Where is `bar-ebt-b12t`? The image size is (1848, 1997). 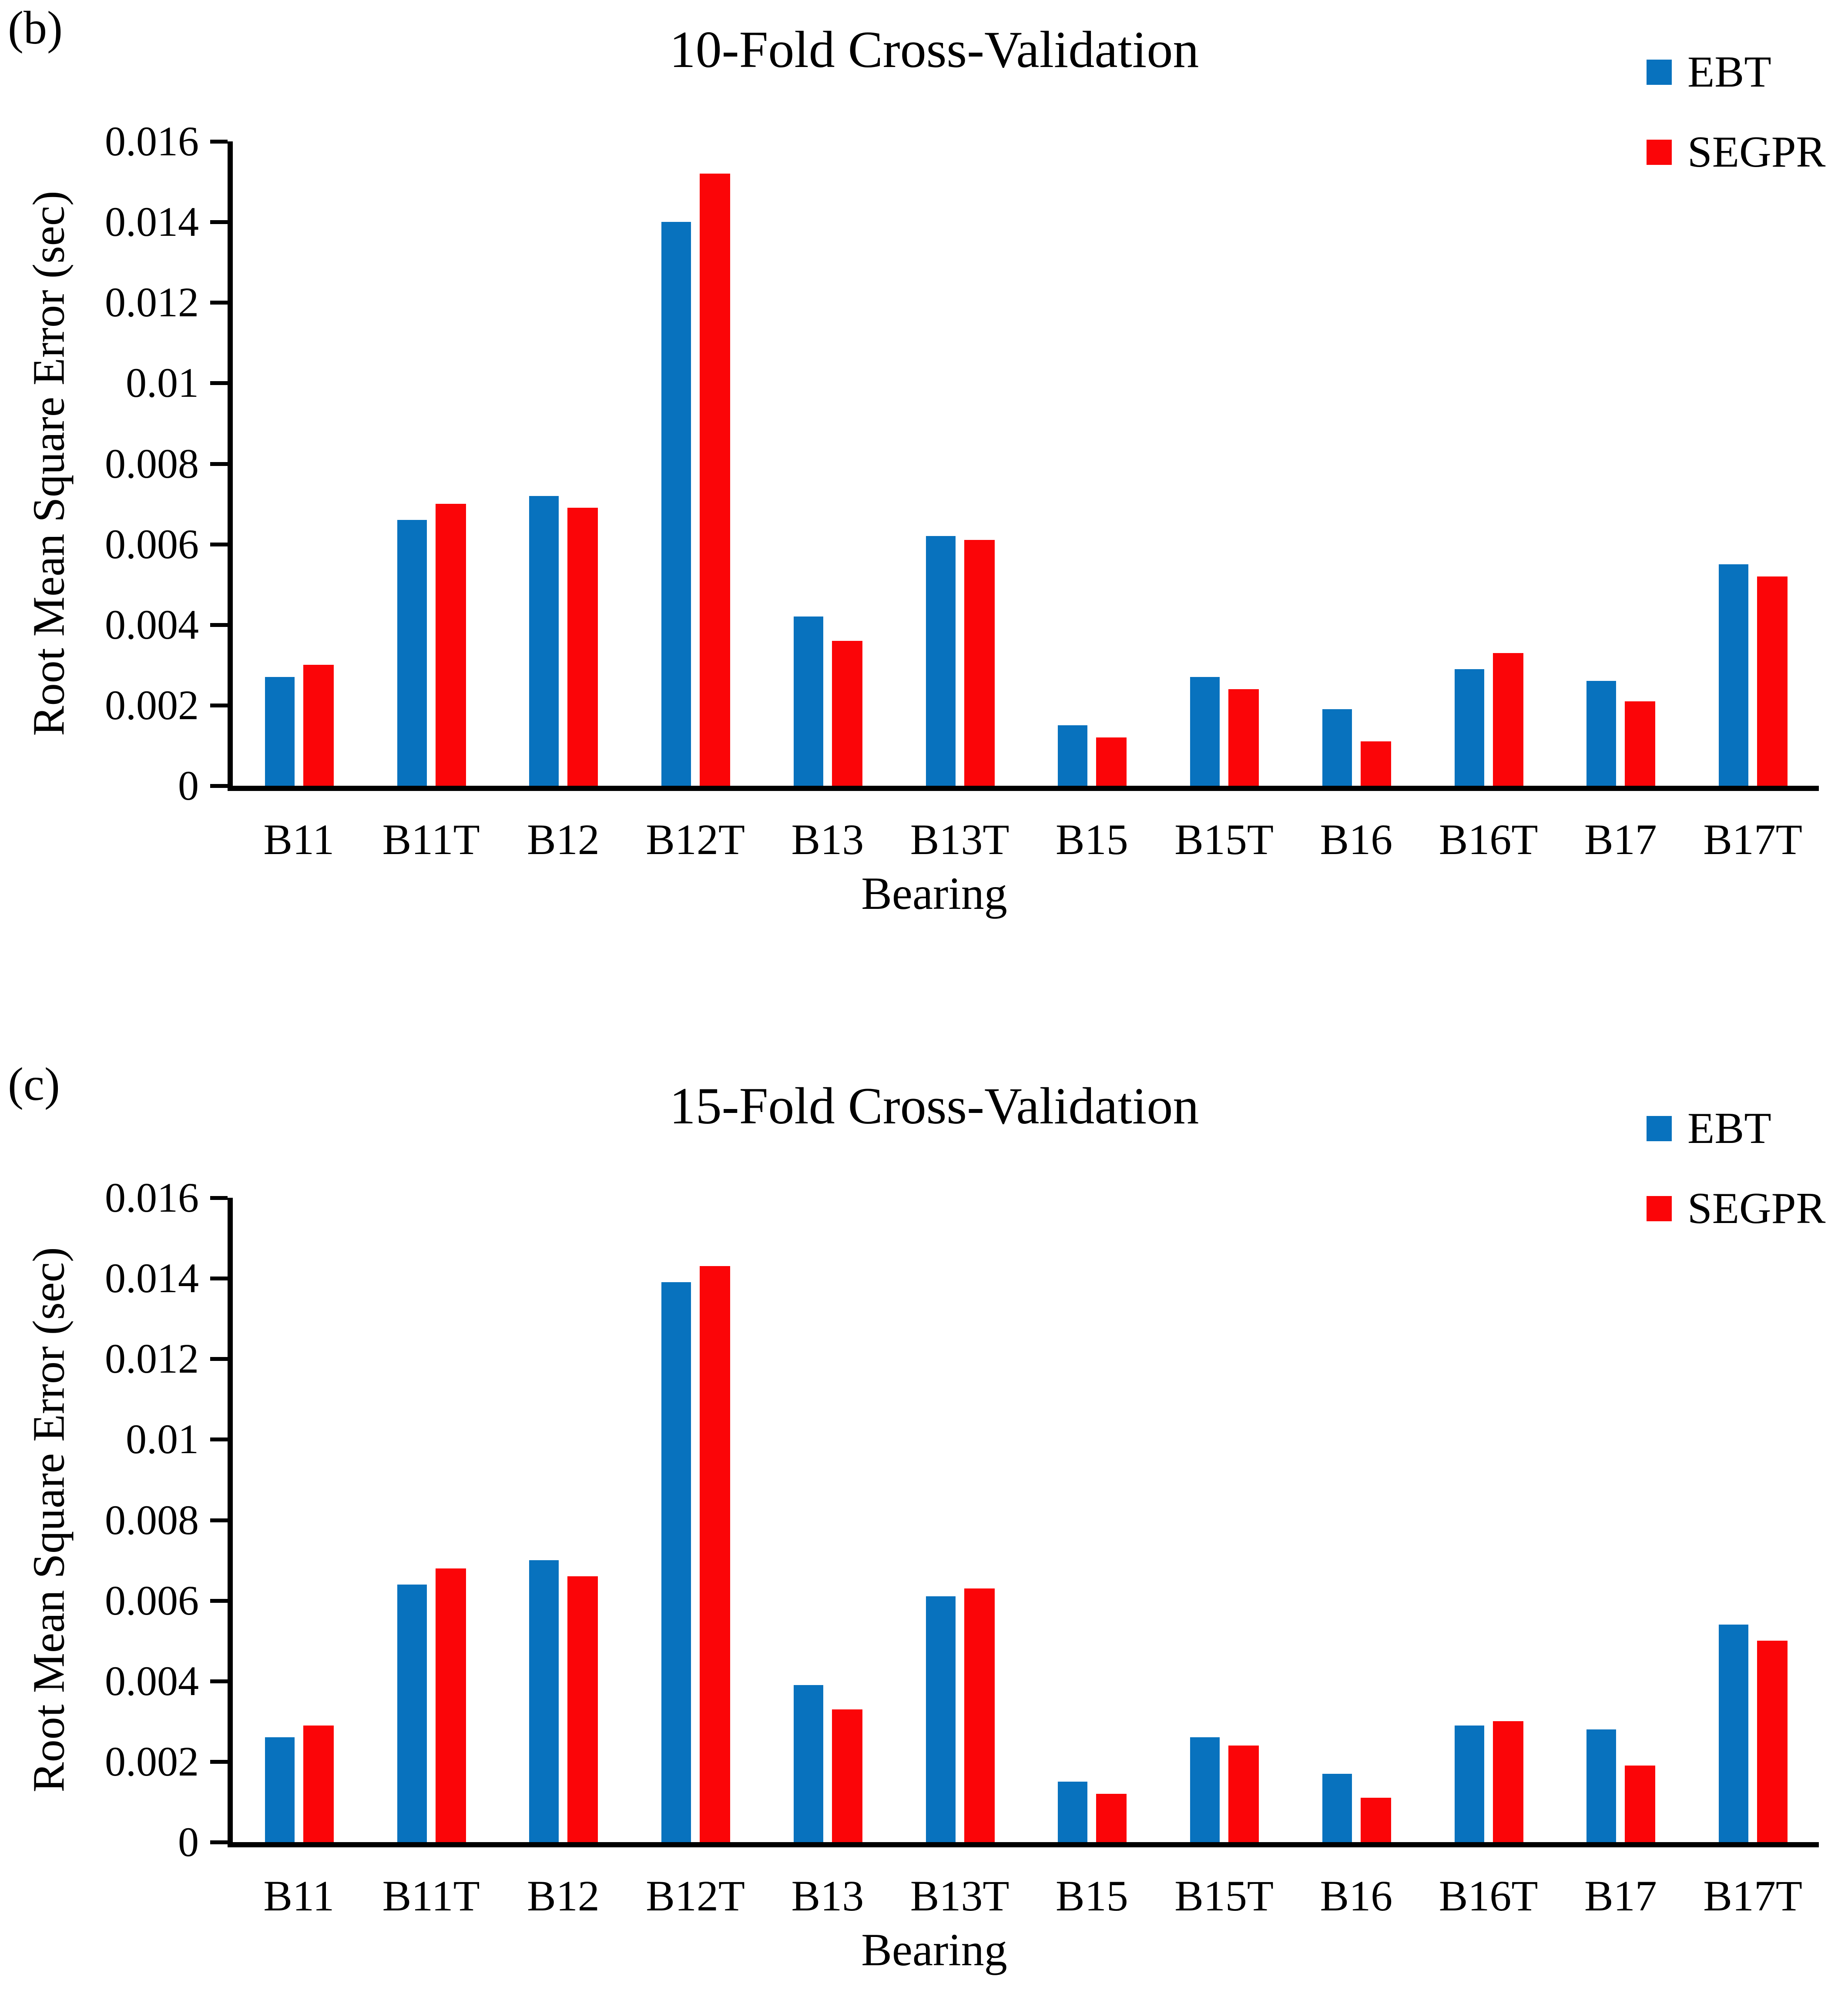 bar-ebt-b12t is located at coordinates (676, 1562).